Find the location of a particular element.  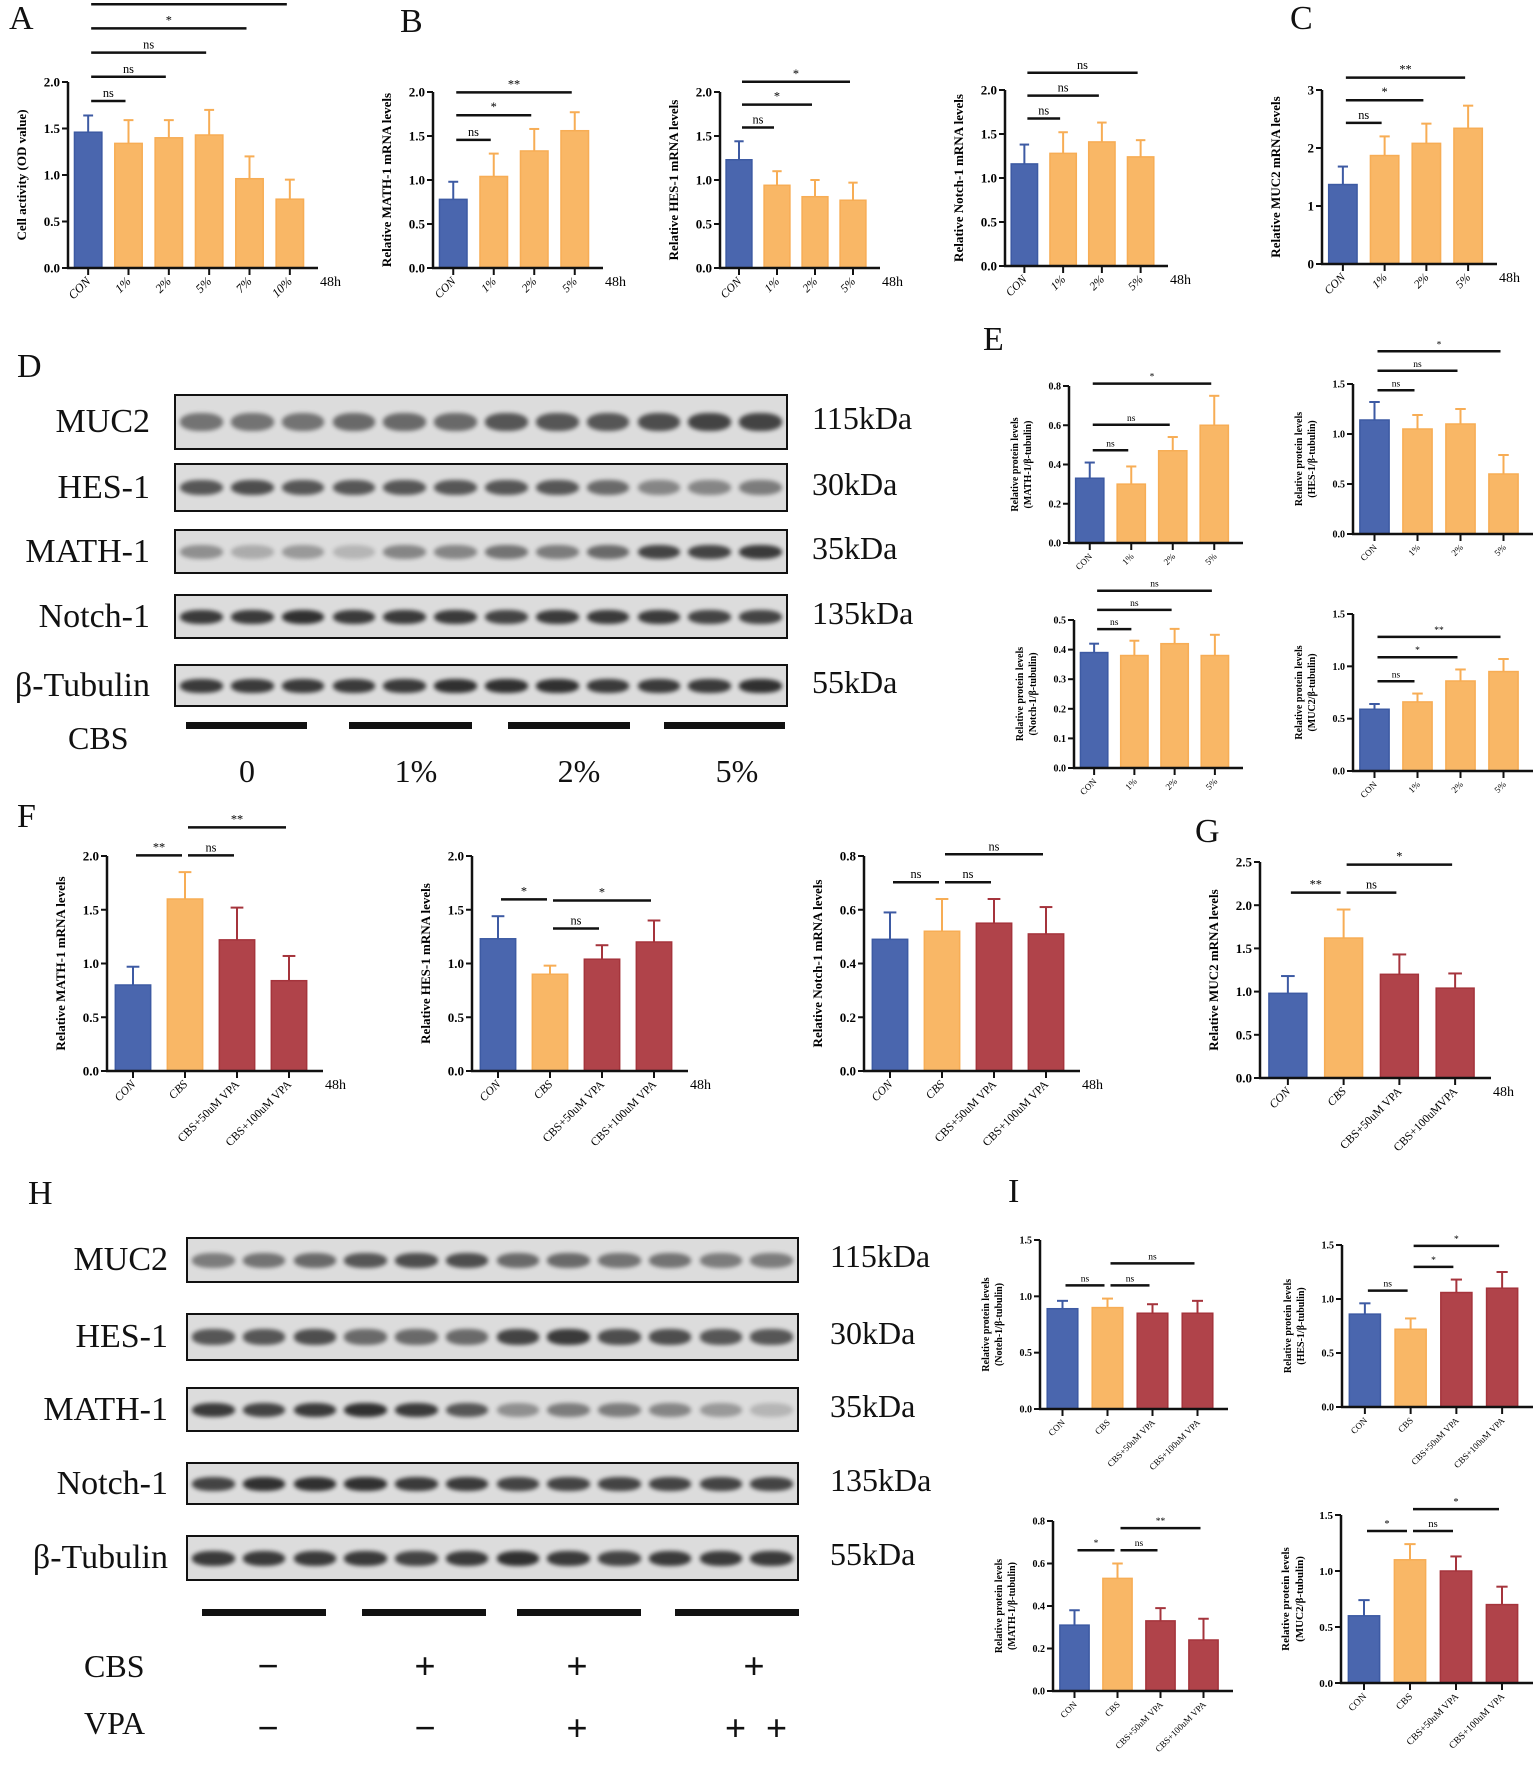

cbs-sign: − is located at coordinates (268, 1665).